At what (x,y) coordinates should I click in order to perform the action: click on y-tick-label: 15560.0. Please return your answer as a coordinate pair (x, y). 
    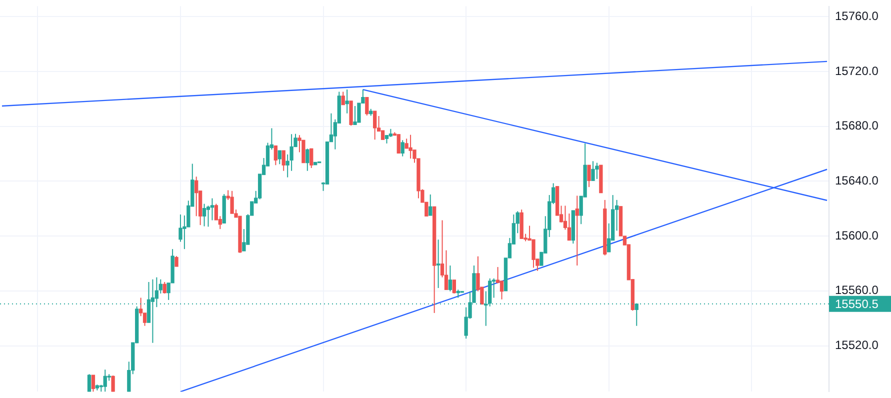
    Looking at the image, I should click on (857, 290).